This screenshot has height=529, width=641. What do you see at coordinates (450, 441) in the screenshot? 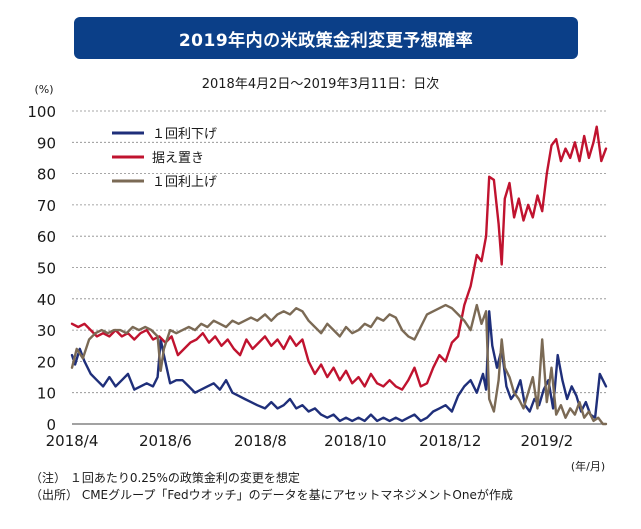
I see `x-tick-label: 2018/12` at bounding box center [450, 441].